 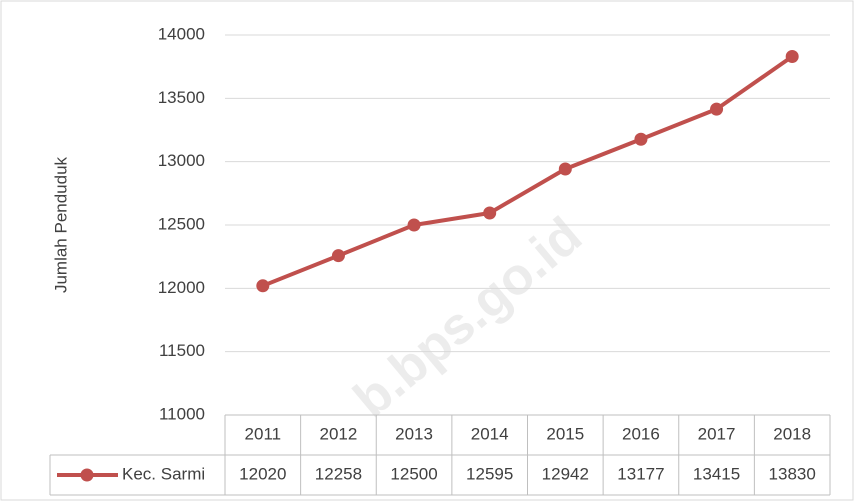 What do you see at coordinates (339, 433) in the screenshot?
I see `x-tick-label: 2012` at bounding box center [339, 433].